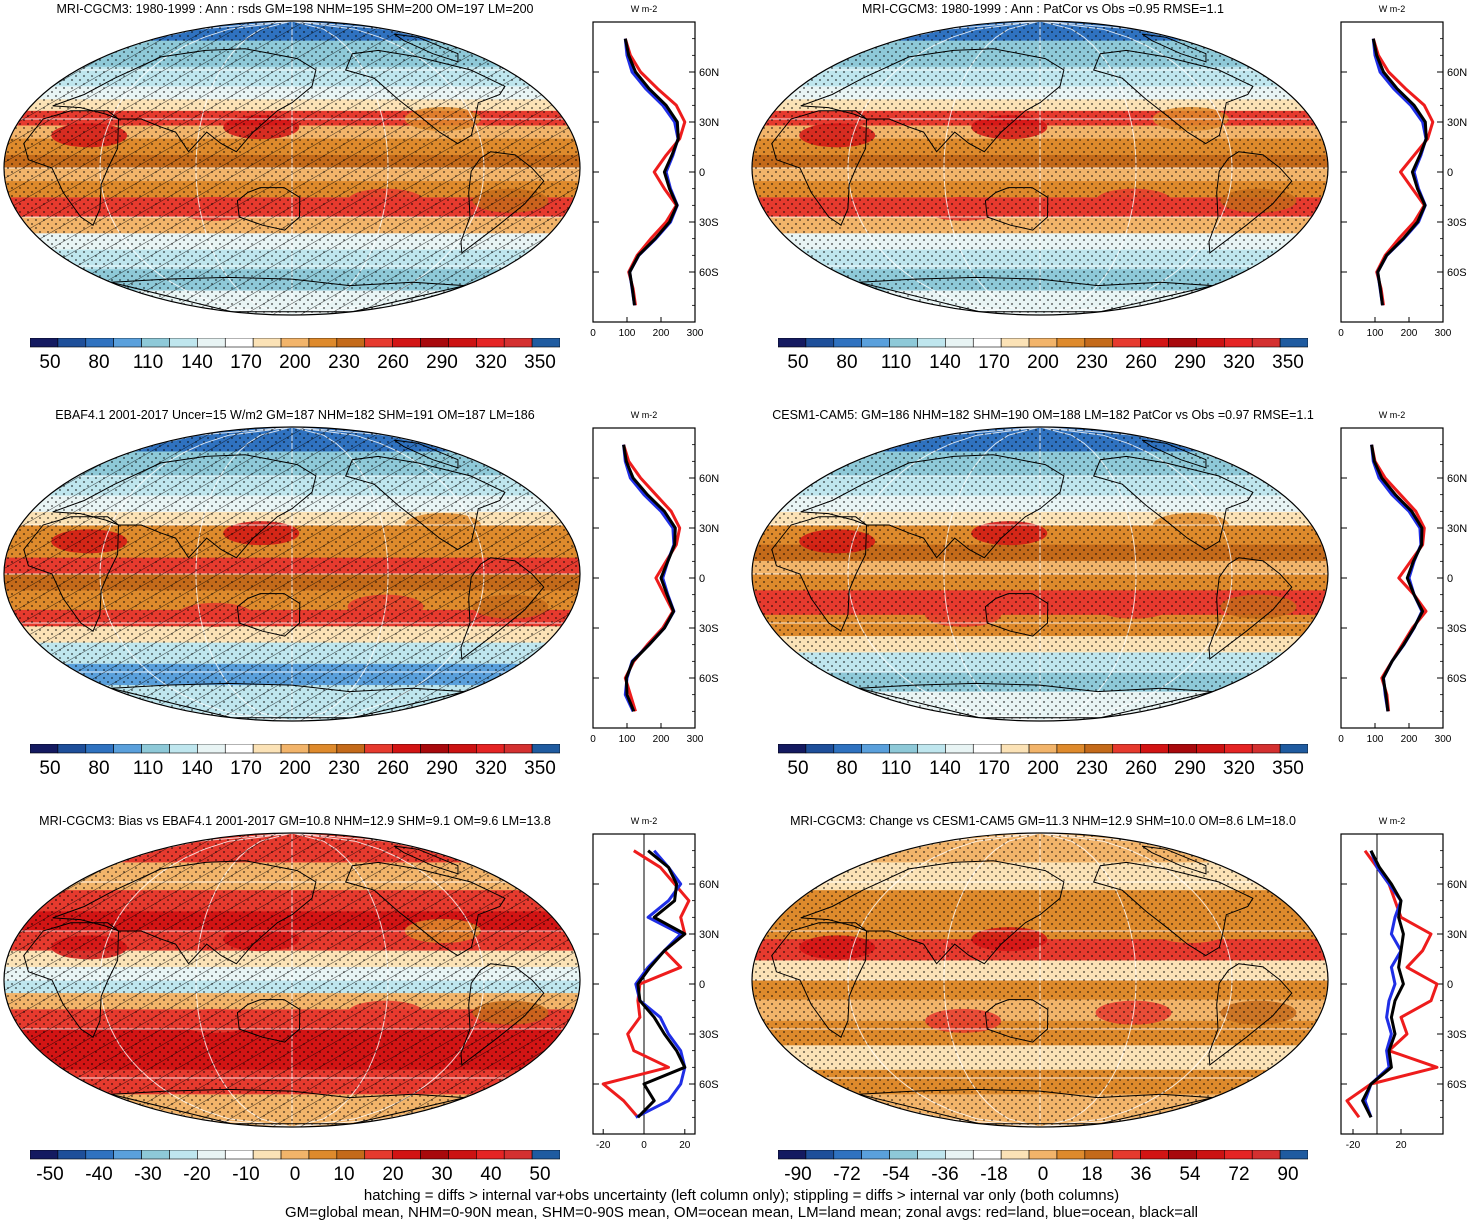 This screenshot has width=1483, height=1221. Describe the element at coordinates (1457, 679) in the screenshot. I see `lat-label: 60S` at that location.